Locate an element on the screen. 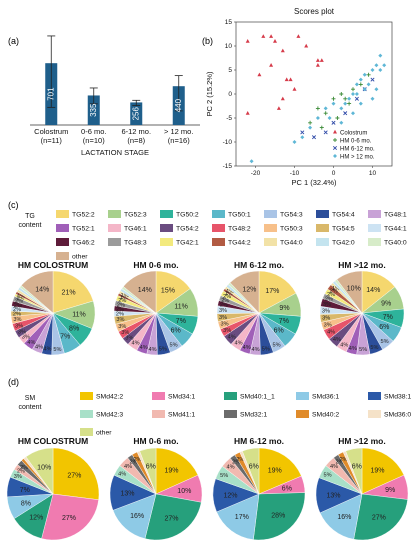 The image size is (413, 550). legend-label: TG52:1 is located at coordinates (83, 229).